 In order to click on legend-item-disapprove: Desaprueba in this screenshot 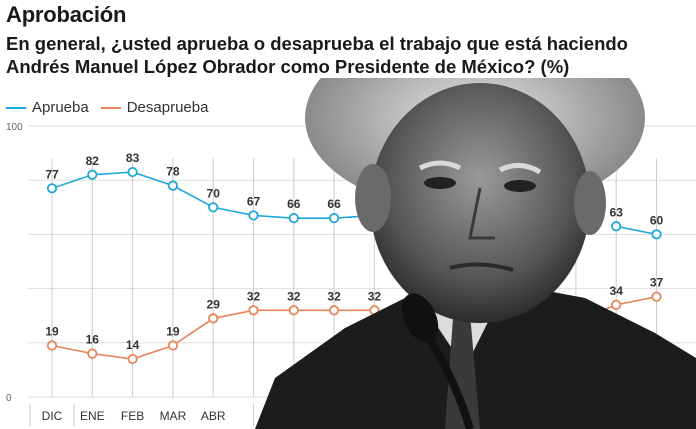, I will do `click(154, 107)`.